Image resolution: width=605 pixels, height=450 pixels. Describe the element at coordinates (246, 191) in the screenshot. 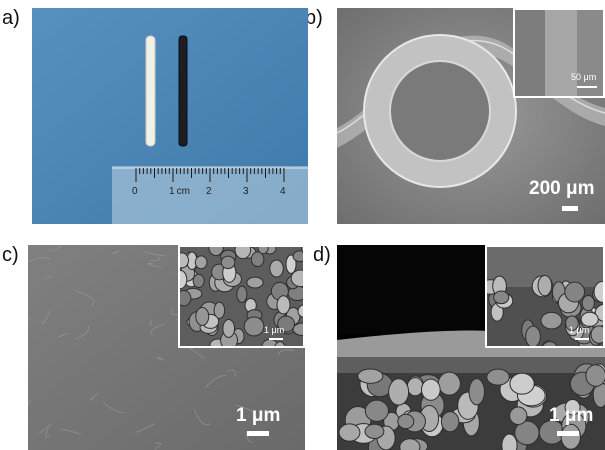

I see `ruler-label-3: 3` at that location.